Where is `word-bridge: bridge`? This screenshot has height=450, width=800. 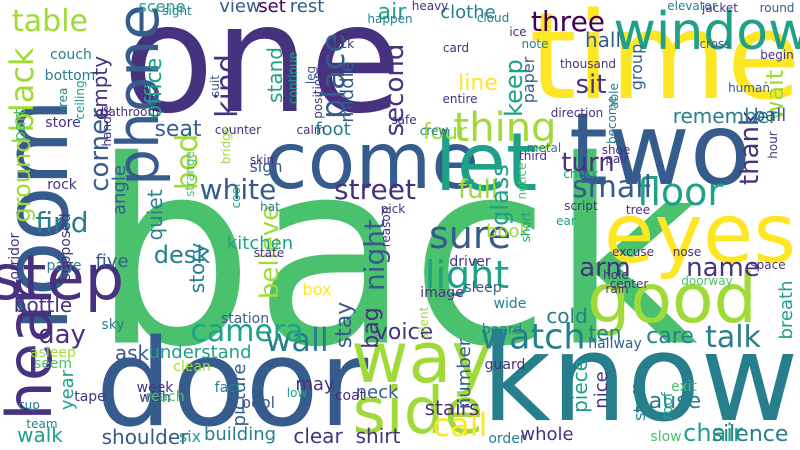 word-bridge: bridge is located at coordinates (226, 145).